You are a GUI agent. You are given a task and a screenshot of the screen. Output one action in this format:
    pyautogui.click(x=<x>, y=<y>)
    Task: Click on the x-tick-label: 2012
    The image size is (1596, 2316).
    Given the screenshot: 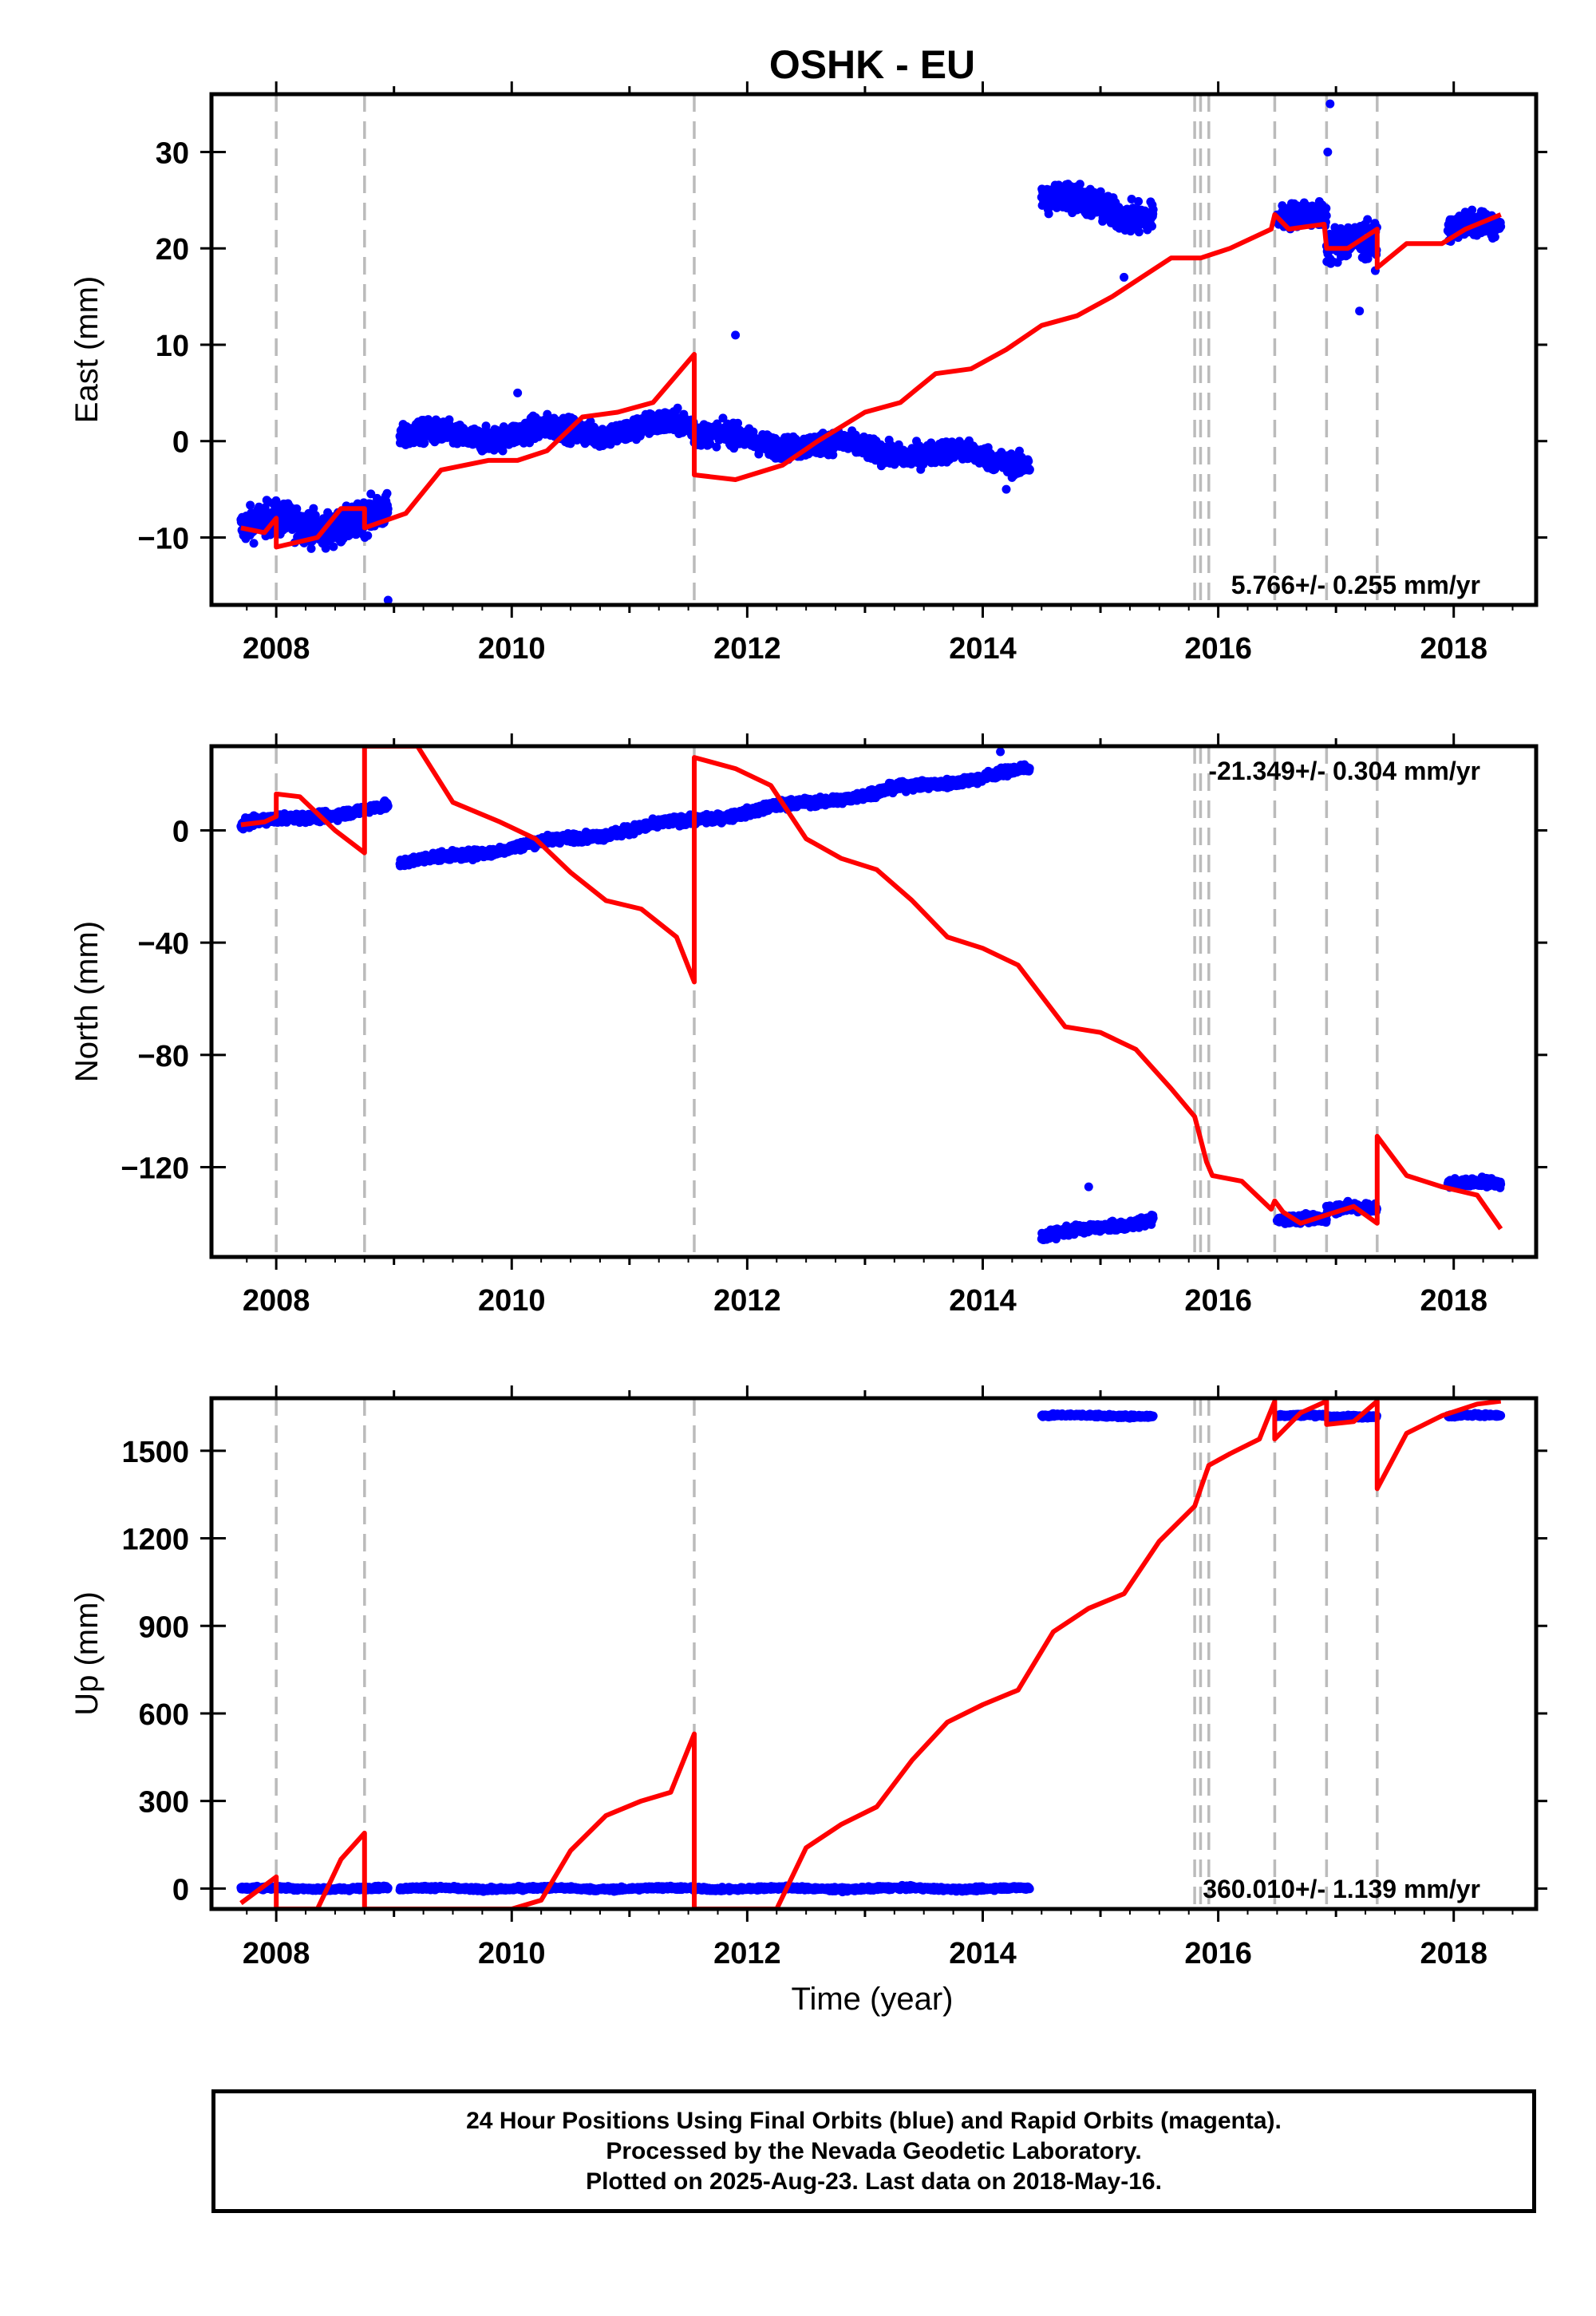 What is the action you would take?
    pyautogui.click(x=747, y=649)
    